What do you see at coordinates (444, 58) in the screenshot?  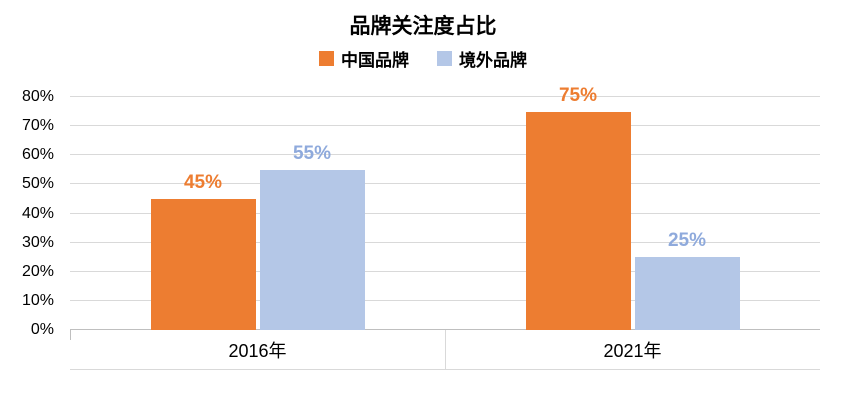 I see `legend-swatch-foreign-brand` at bounding box center [444, 58].